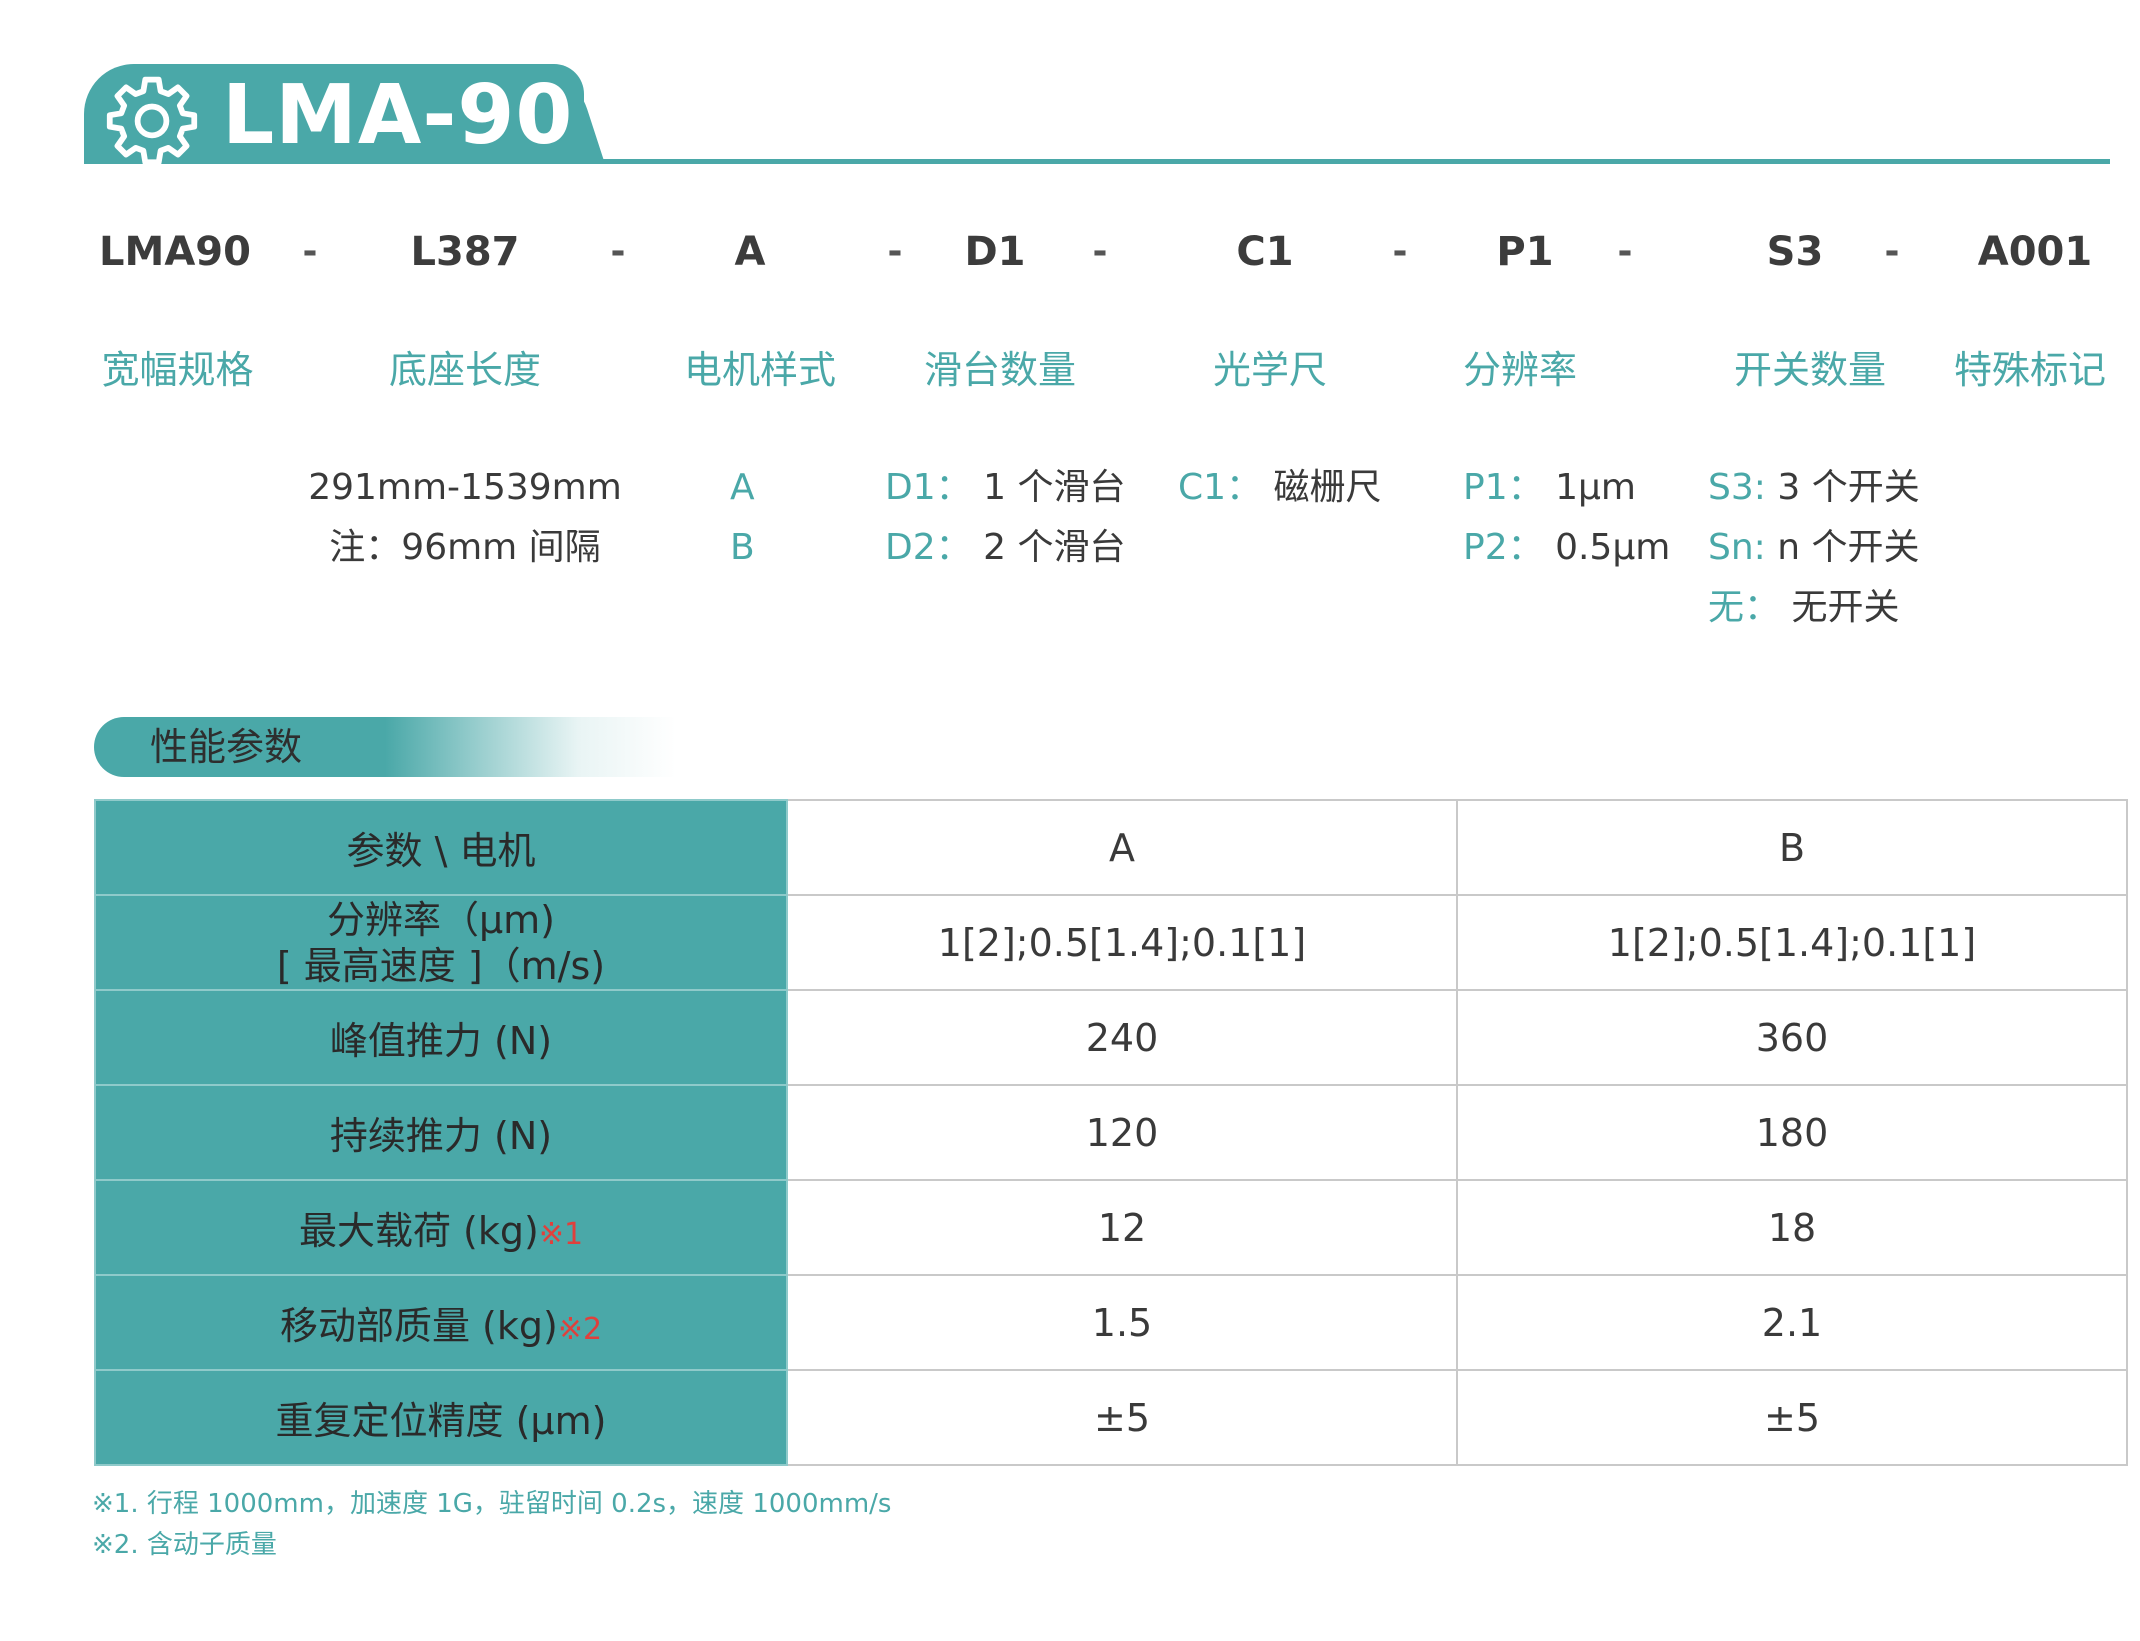 This screenshot has height=1641, width=2140. What do you see at coordinates (1737, 487) in the screenshot?
I see `switches-option-code: S3:` at bounding box center [1737, 487].